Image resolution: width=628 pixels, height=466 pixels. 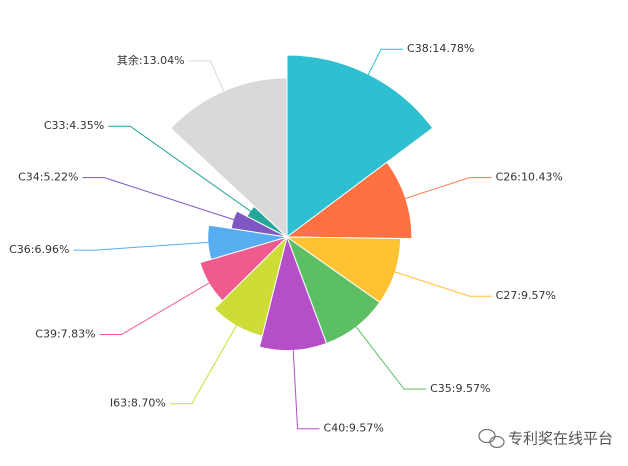 I want to click on slice-label: C27:9.57%, so click(x=526, y=295).